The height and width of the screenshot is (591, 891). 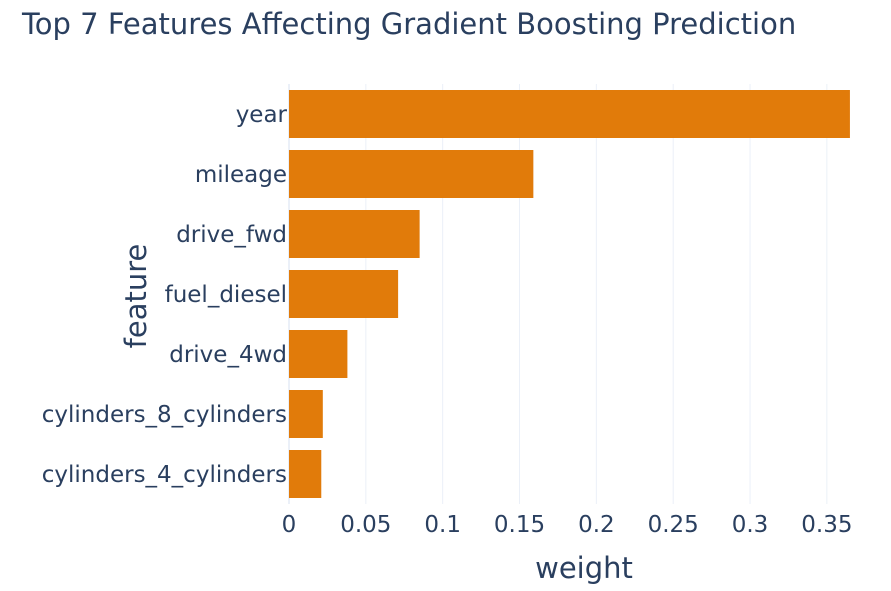 What do you see at coordinates (164, 415) in the screenshot?
I see `y-category-label: cylinders_8_cylinders` at bounding box center [164, 415].